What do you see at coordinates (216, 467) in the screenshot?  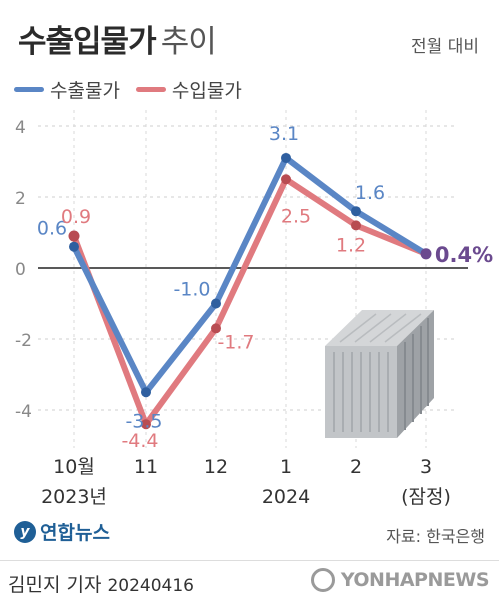 I see `x-tick-label: 12` at bounding box center [216, 467].